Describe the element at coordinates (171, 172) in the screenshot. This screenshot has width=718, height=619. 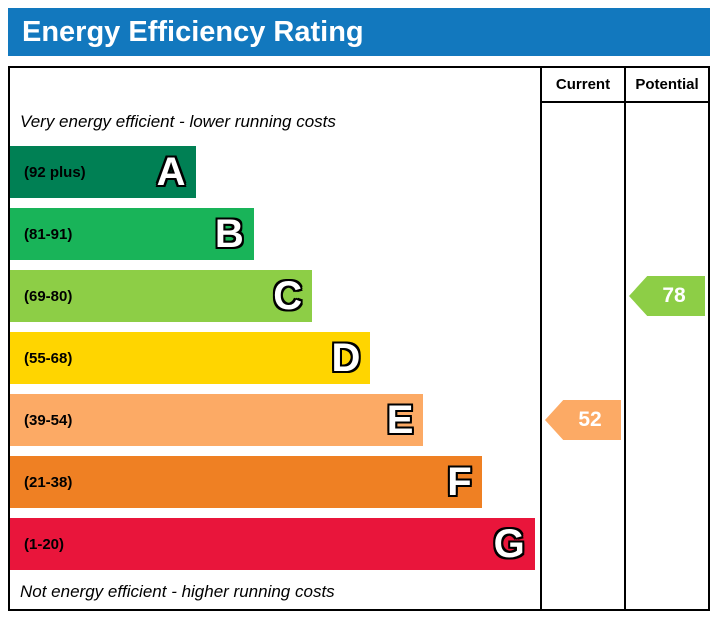
I see `band-letter: A` at that location.